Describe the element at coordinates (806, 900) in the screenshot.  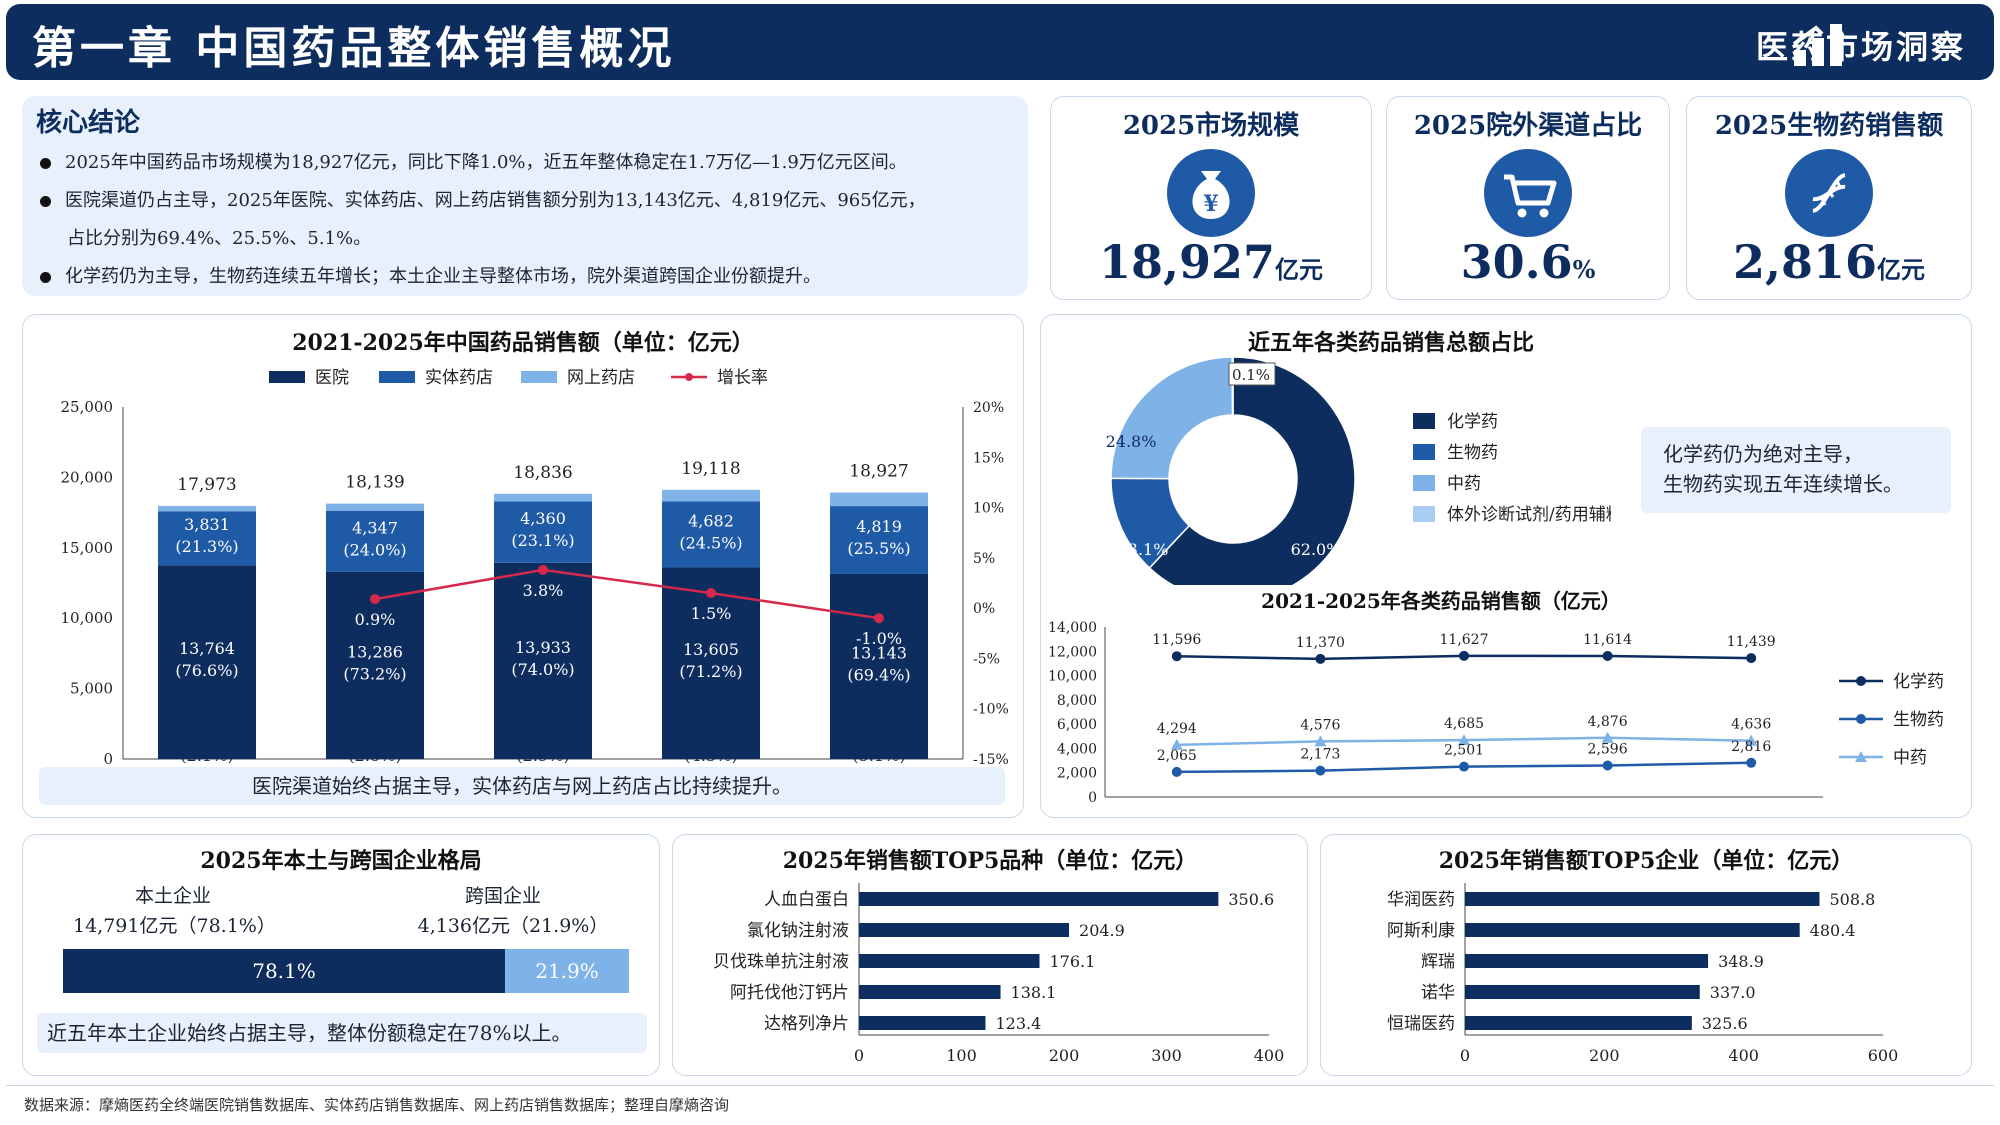
I see `category-label: 人血白蛋白` at that location.